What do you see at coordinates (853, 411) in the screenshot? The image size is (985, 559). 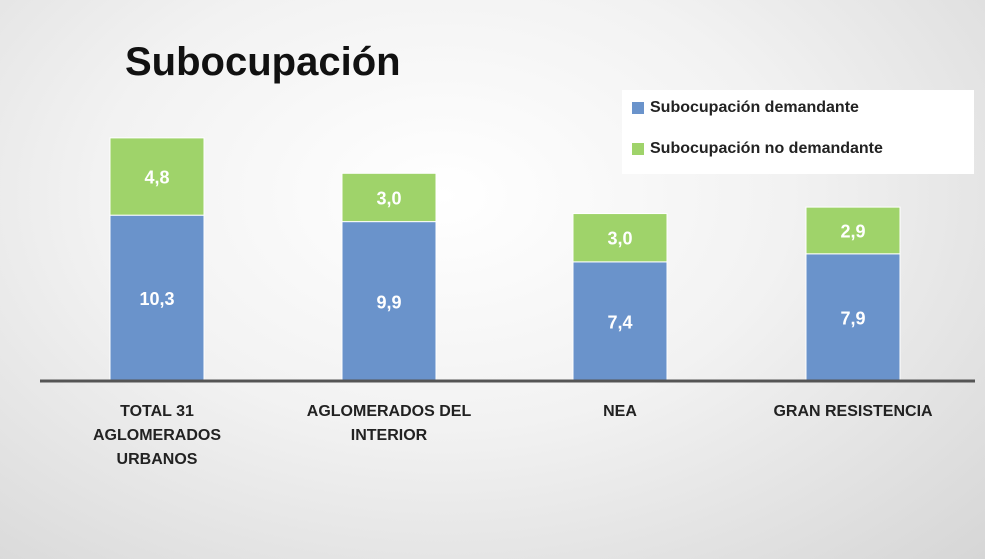 I see `x-tick-label: GRAN RESISTENCIA` at bounding box center [853, 411].